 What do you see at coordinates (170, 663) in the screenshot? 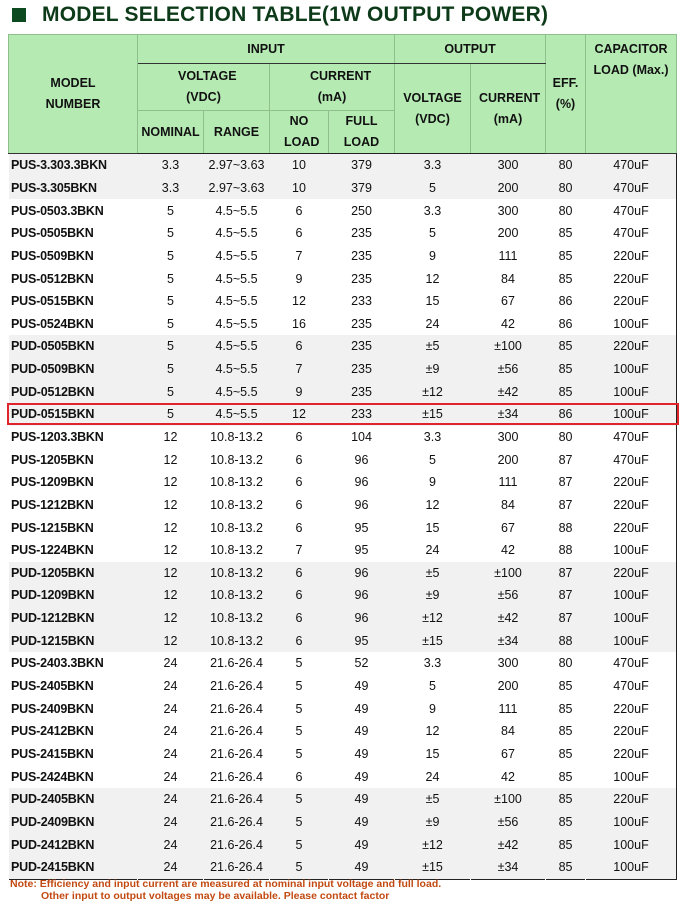
I see `cell-nominal: 24` at bounding box center [170, 663].